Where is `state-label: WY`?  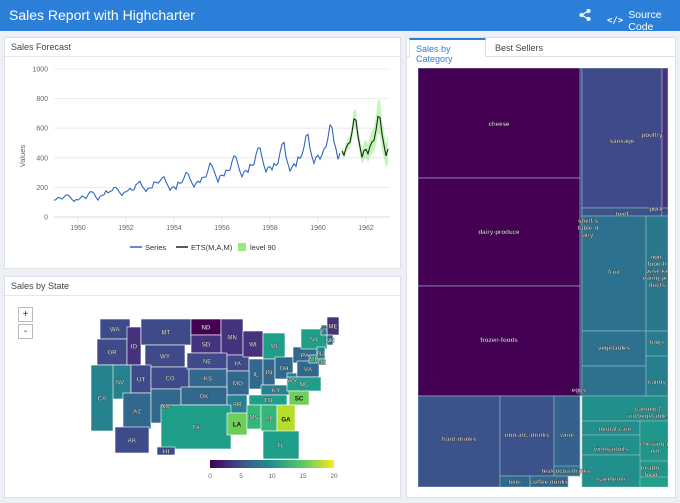
state-label: WY is located at coordinates (165, 357).